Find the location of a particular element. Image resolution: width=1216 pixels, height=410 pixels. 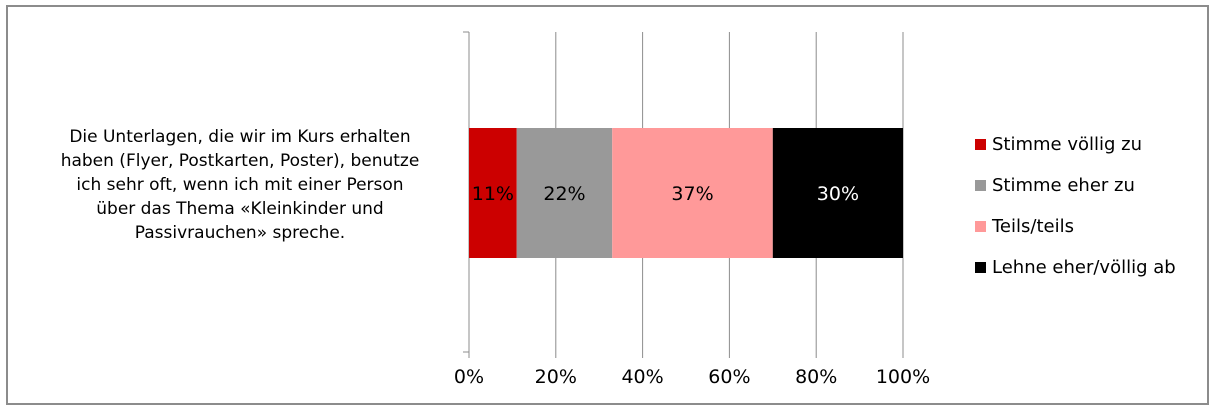

legend-label: Stimme eher zu is located at coordinates (1063, 185).